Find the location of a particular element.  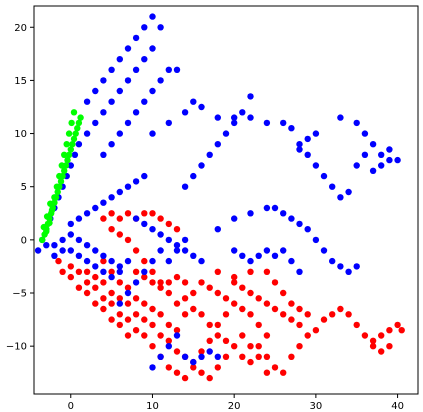

x-tick-label: 30 is located at coordinates (316, 406).